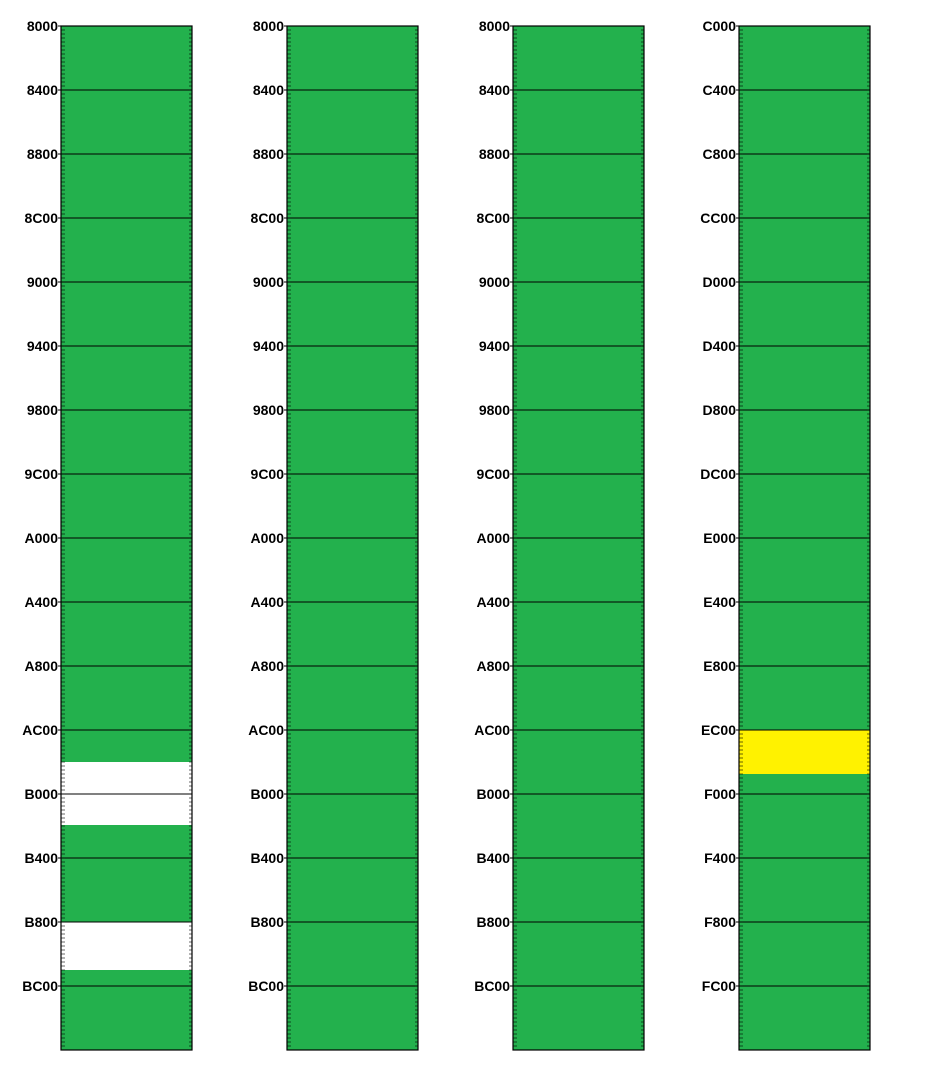  I want to click on address-label: C400, so click(720, 90).